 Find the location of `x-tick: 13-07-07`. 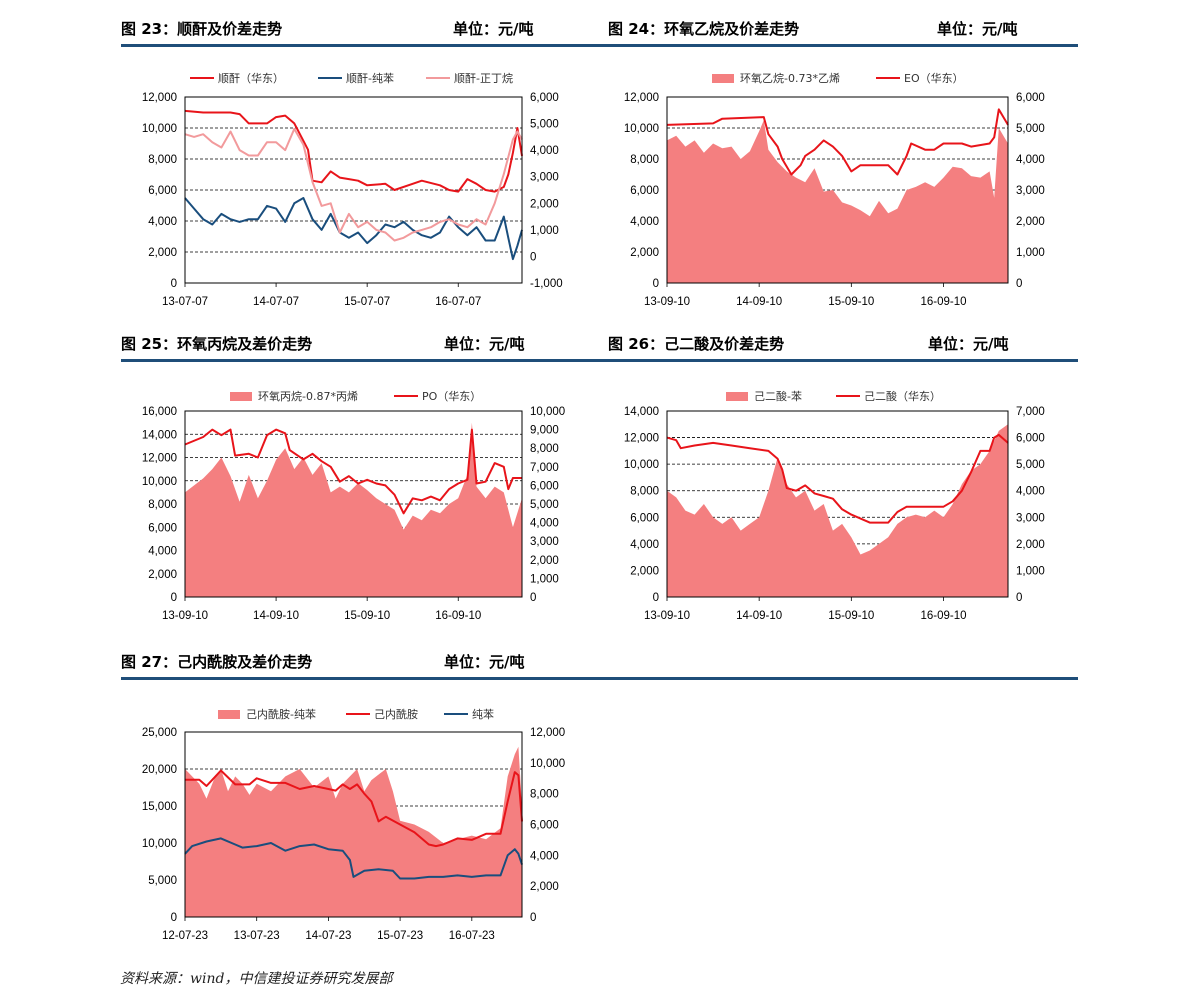

x-tick: 13-07-07 is located at coordinates (185, 302).